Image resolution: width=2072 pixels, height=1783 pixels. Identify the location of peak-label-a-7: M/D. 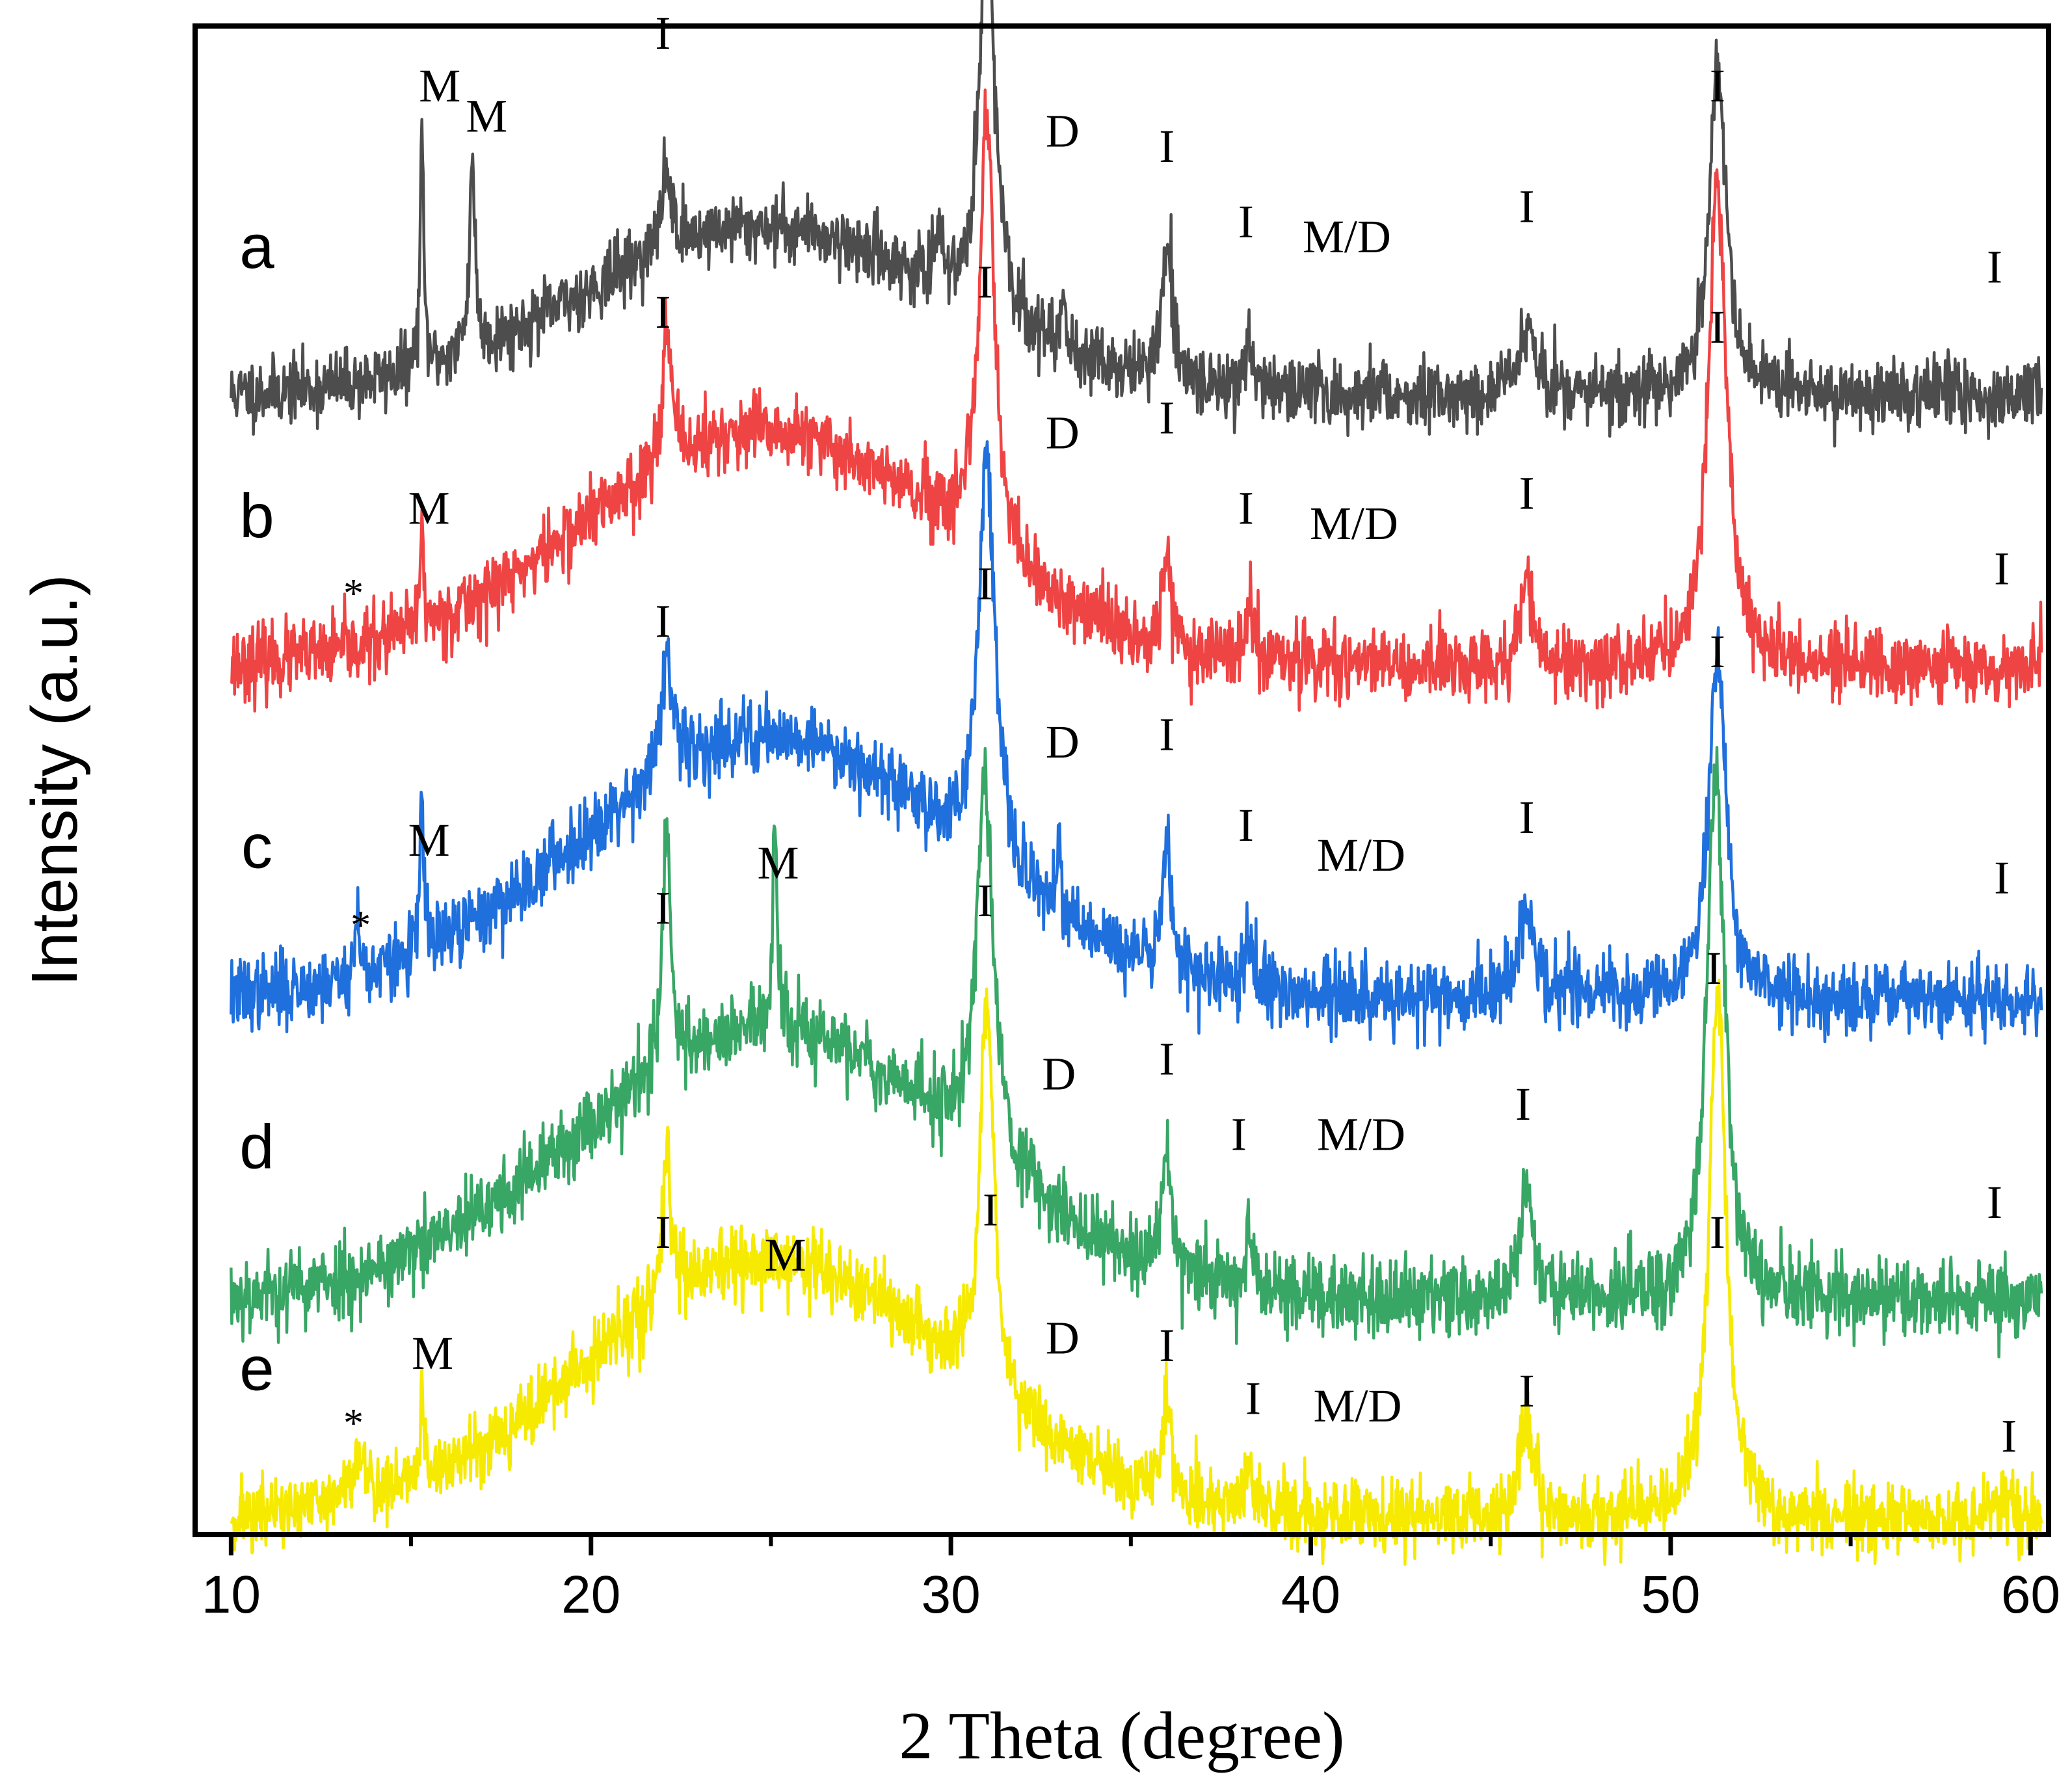
(1347, 237).